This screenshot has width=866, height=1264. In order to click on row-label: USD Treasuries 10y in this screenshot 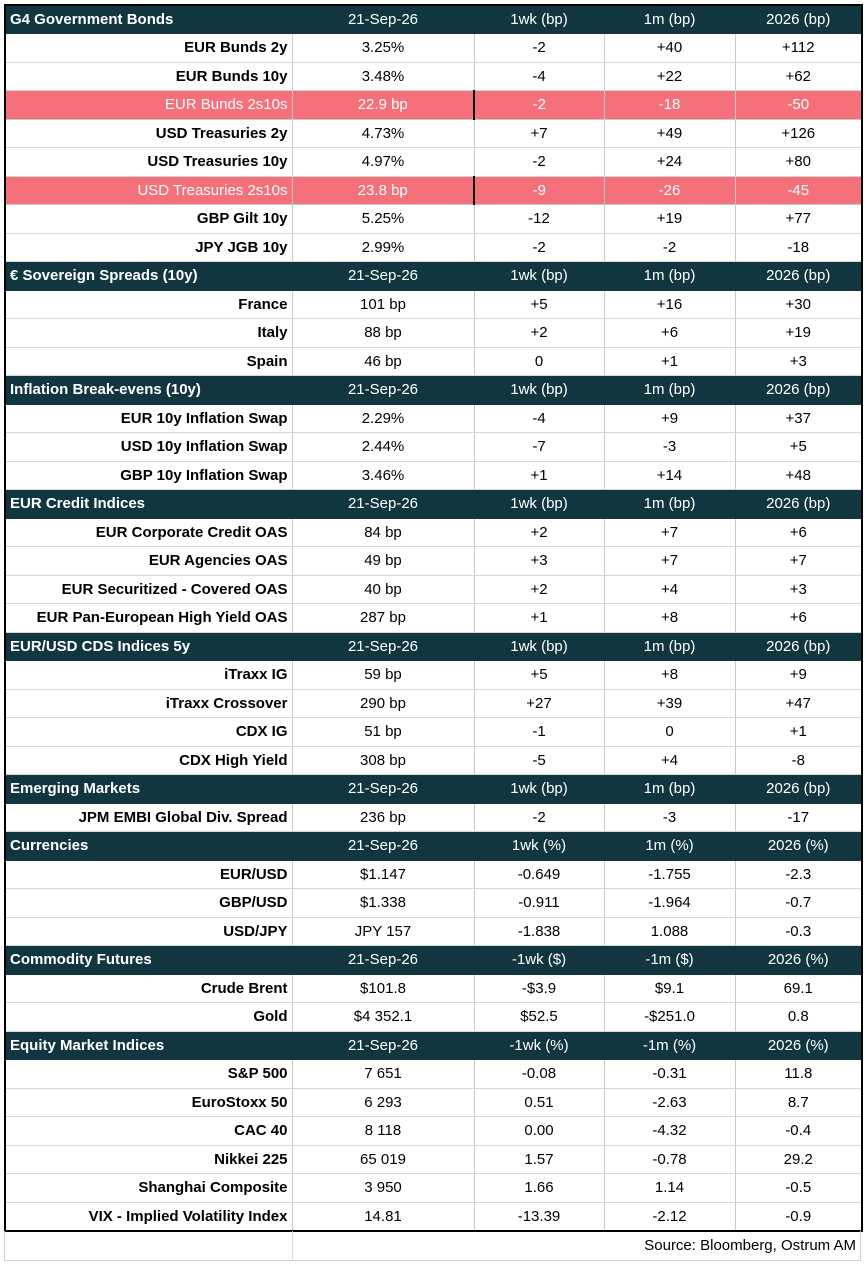, I will do `click(148, 162)`.